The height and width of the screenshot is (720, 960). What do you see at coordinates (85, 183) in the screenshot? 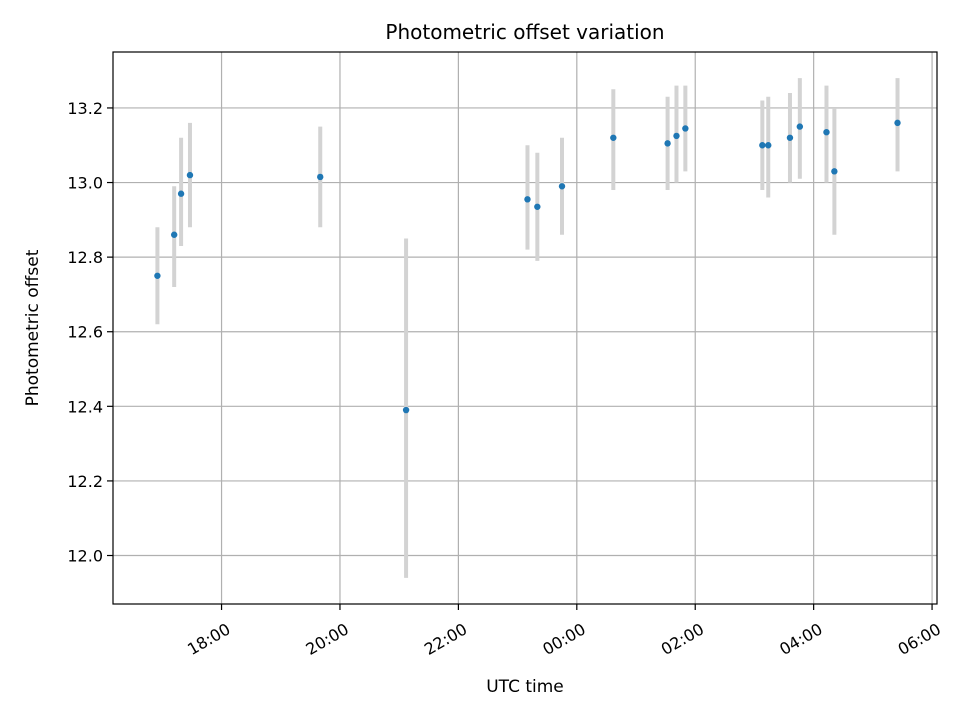
I see `y-tick-label: 13.0` at bounding box center [85, 183].